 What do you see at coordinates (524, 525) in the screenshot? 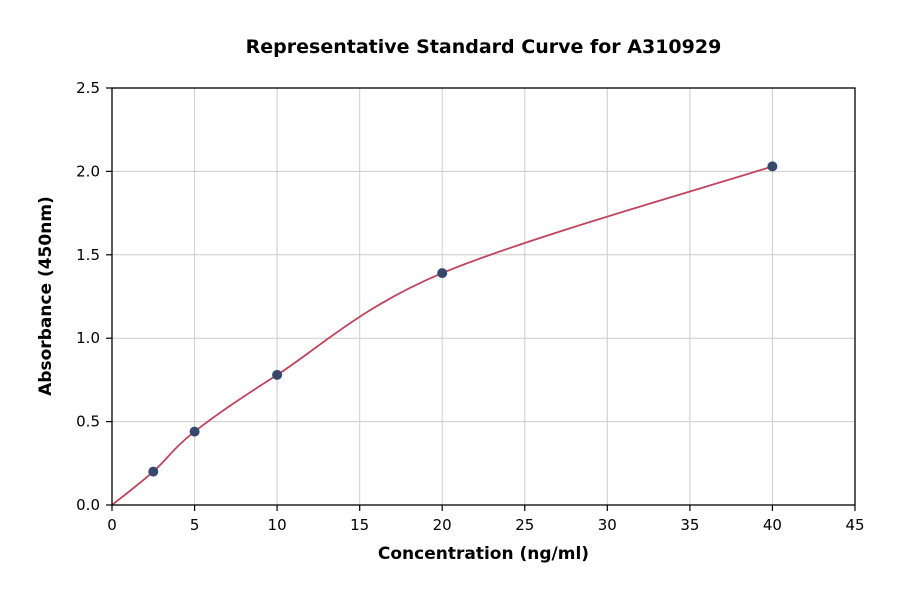
I see `x-tick-label: 25` at bounding box center [524, 525].